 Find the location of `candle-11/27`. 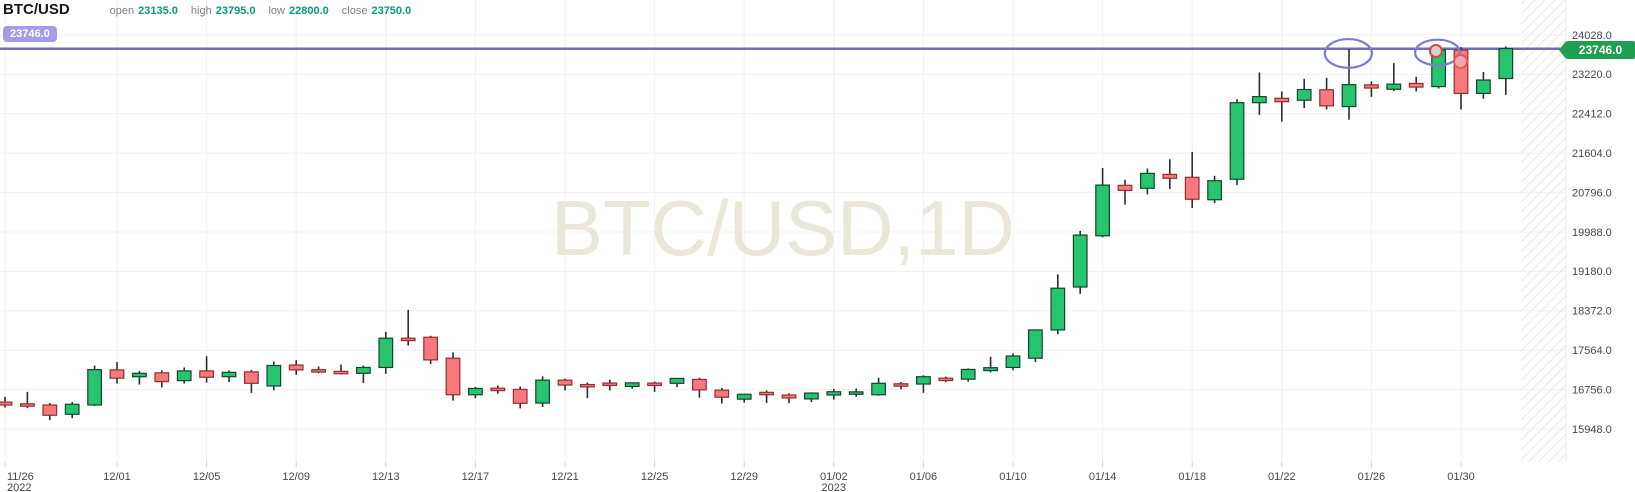

candle-11/27 is located at coordinates (27, 400).